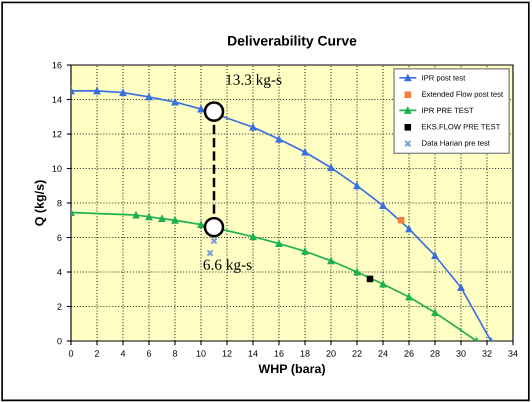 The height and width of the screenshot is (402, 532). I want to click on x-tick-label: 24, so click(383, 353).